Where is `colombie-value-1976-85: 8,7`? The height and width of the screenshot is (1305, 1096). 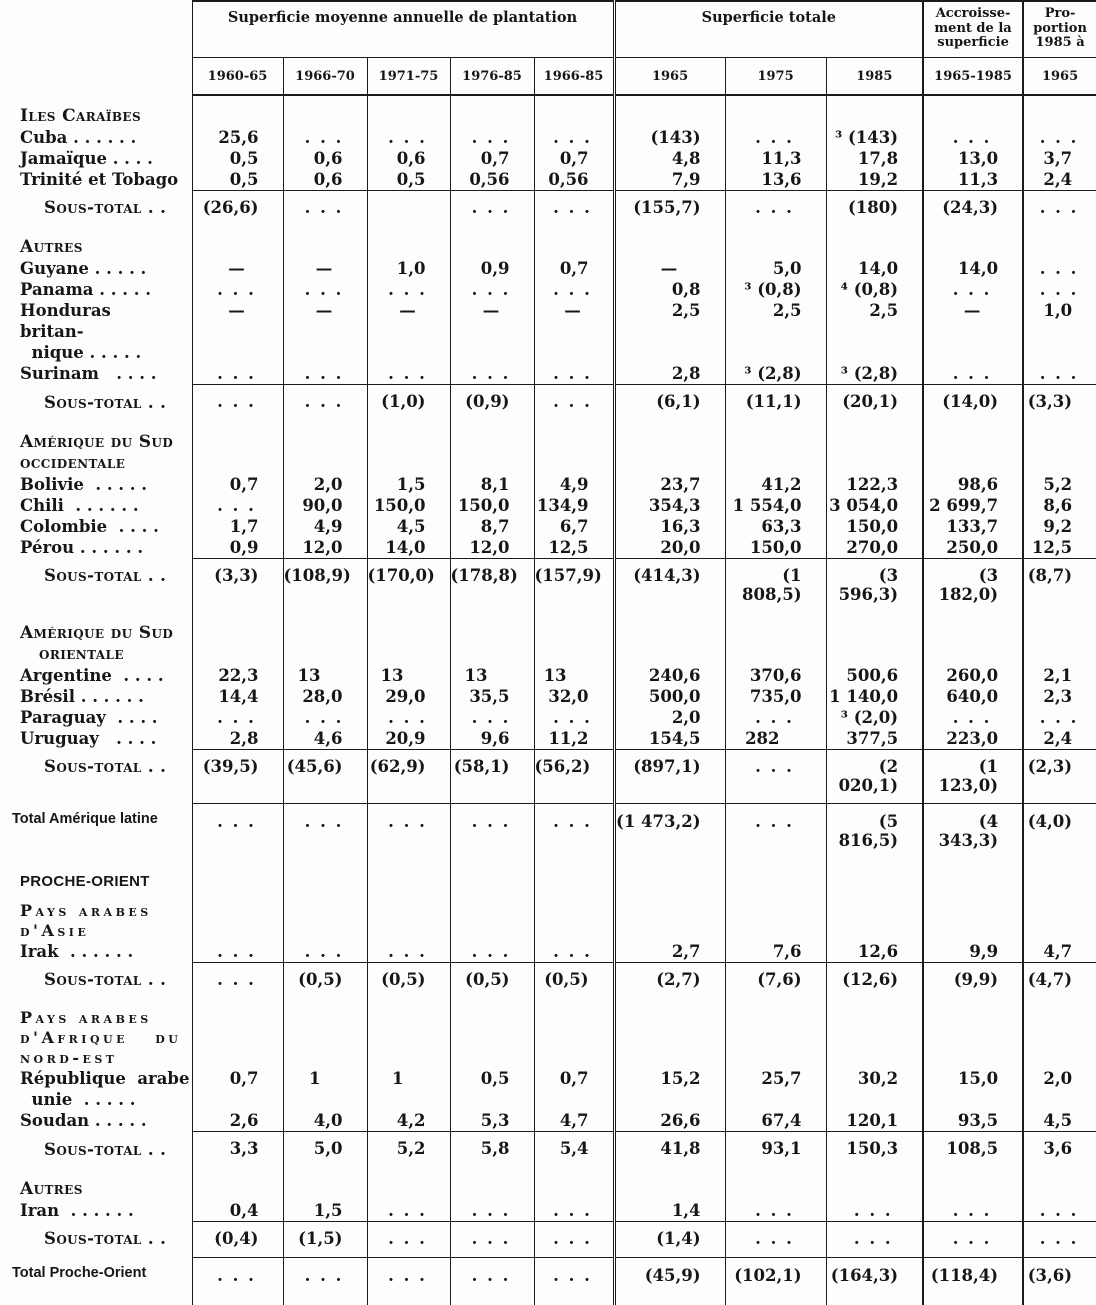
colombie-value-1976-85: 8,7 is located at coordinates (491, 526).